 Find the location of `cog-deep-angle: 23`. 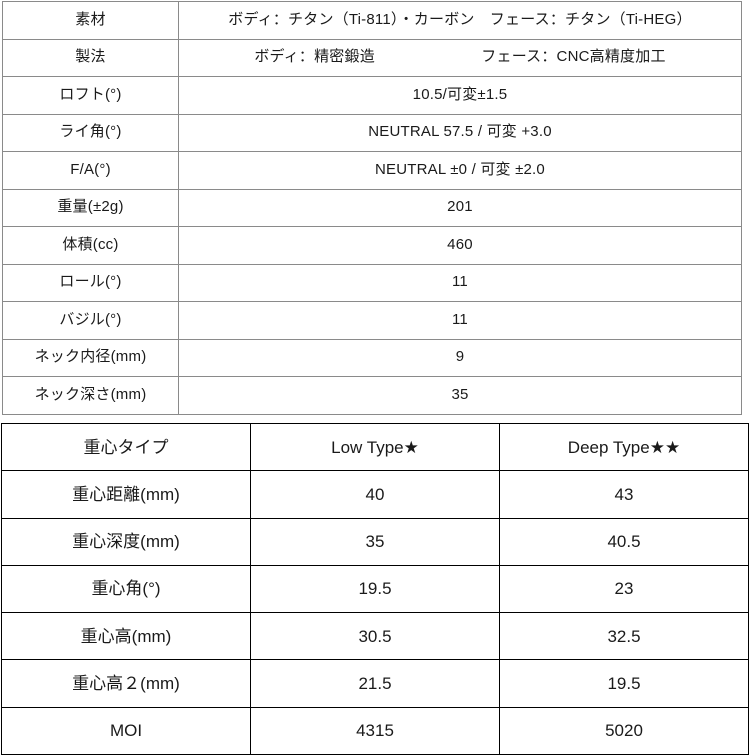

cog-deep-angle: 23 is located at coordinates (624, 589).